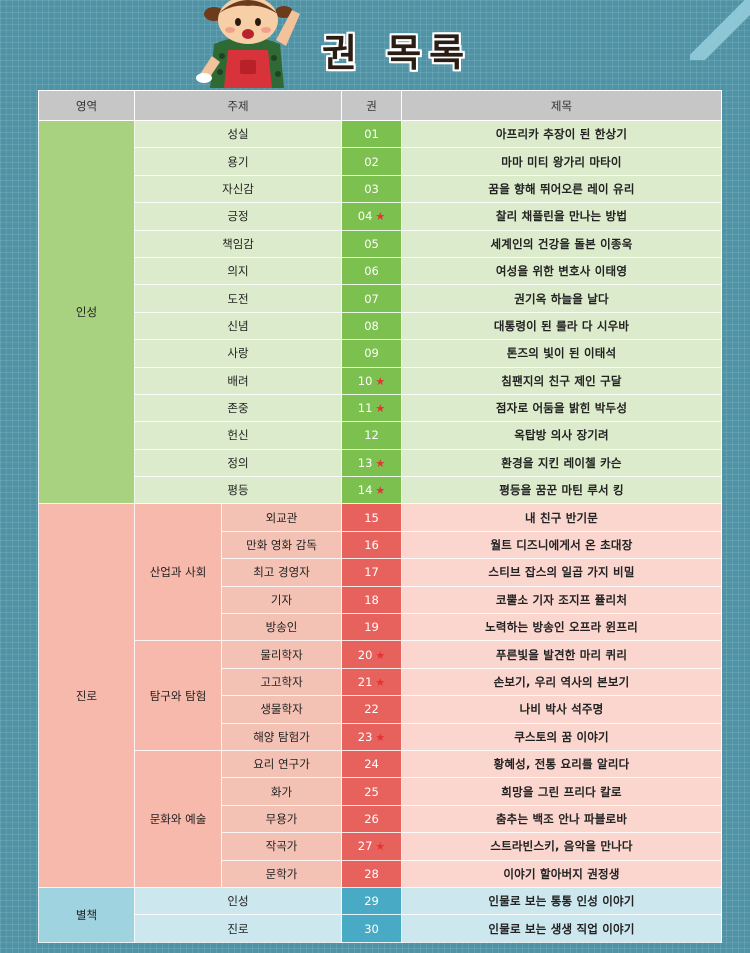 Image resolution: width=750 pixels, height=953 pixels. What do you see at coordinates (372, 189) in the screenshot?
I see `volume-number: 03` at bounding box center [372, 189].